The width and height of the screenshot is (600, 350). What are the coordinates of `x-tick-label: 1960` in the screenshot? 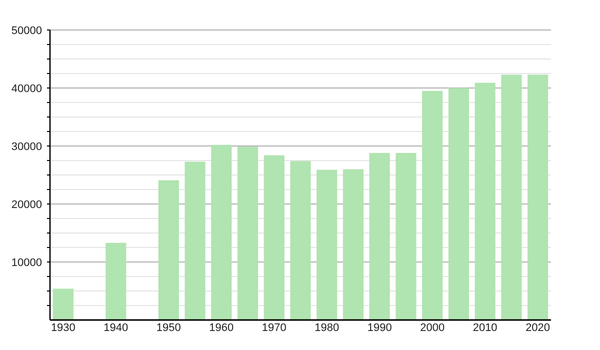 It's located at (221, 328).